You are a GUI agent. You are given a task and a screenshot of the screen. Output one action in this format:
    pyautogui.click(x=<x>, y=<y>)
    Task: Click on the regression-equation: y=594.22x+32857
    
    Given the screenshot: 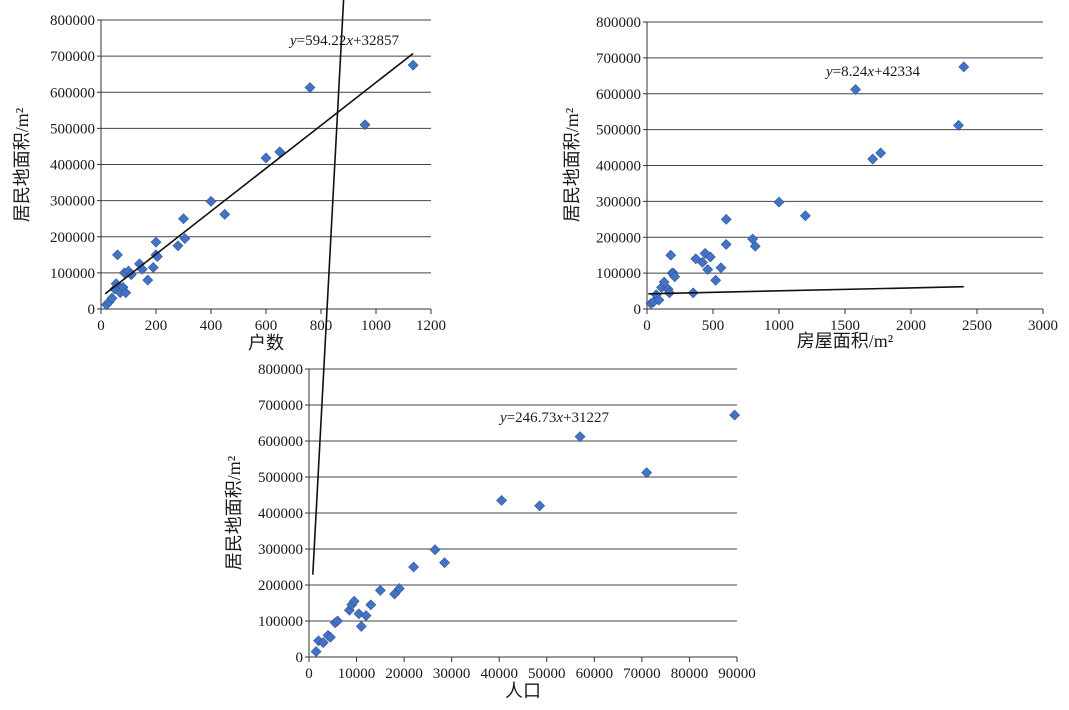 What is the action you would take?
    pyautogui.click(x=344, y=41)
    